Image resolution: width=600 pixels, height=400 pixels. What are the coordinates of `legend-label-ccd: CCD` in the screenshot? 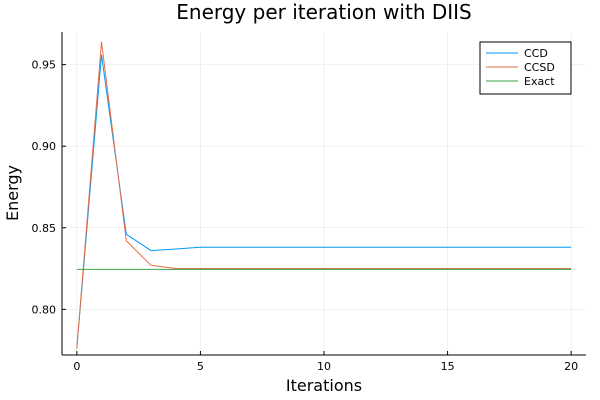 It's located at (536, 53).